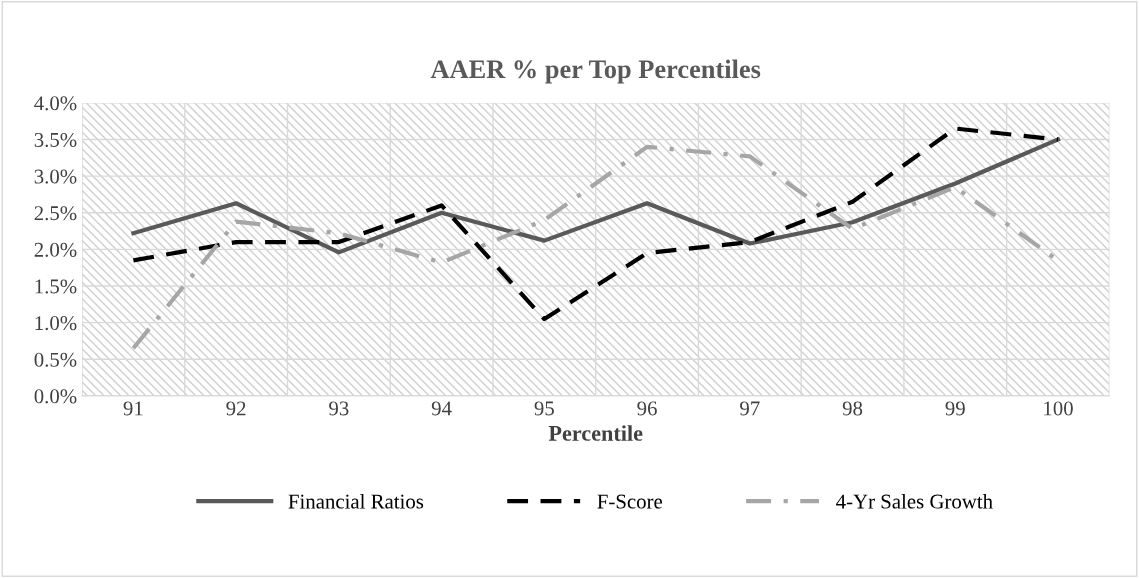  What do you see at coordinates (55, 140) in the screenshot?
I see `y-tick-label: 3.5%` at bounding box center [55, 140].